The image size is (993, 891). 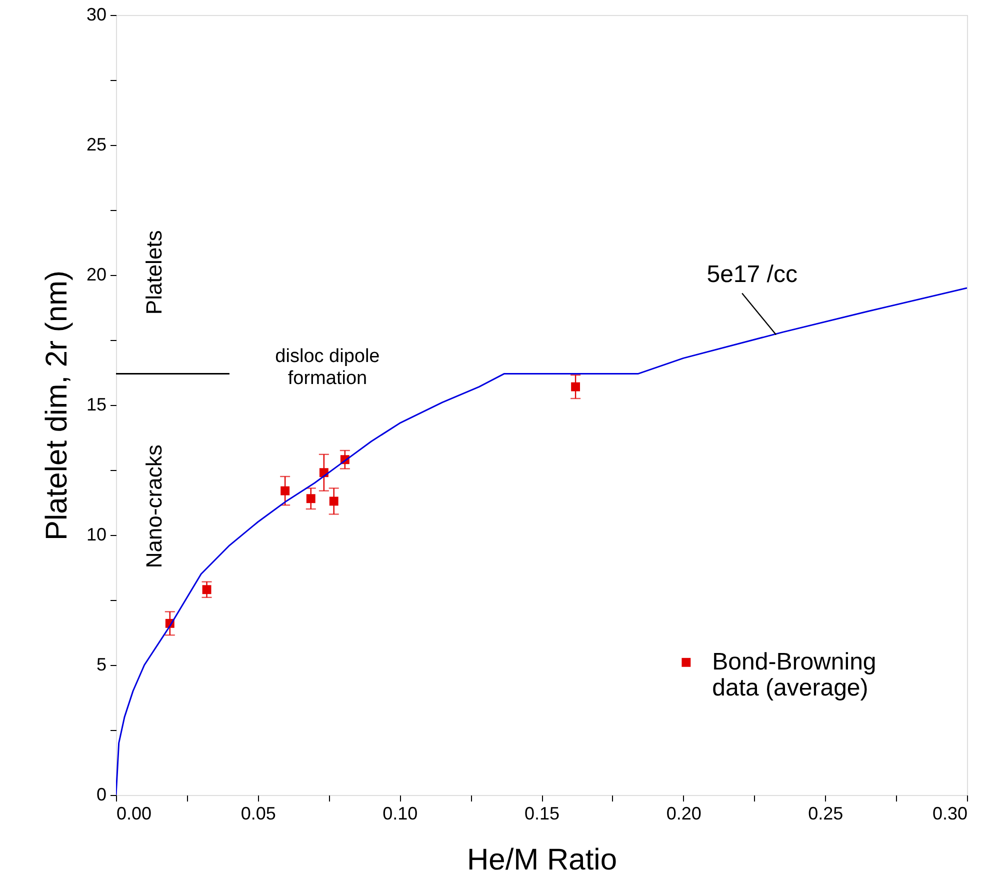 What do you see at coordinates (57, 405) in the screenshot?
I see `y-axis-title: Platelet dim, 2r (nm)` at bounding box center [57, 405].